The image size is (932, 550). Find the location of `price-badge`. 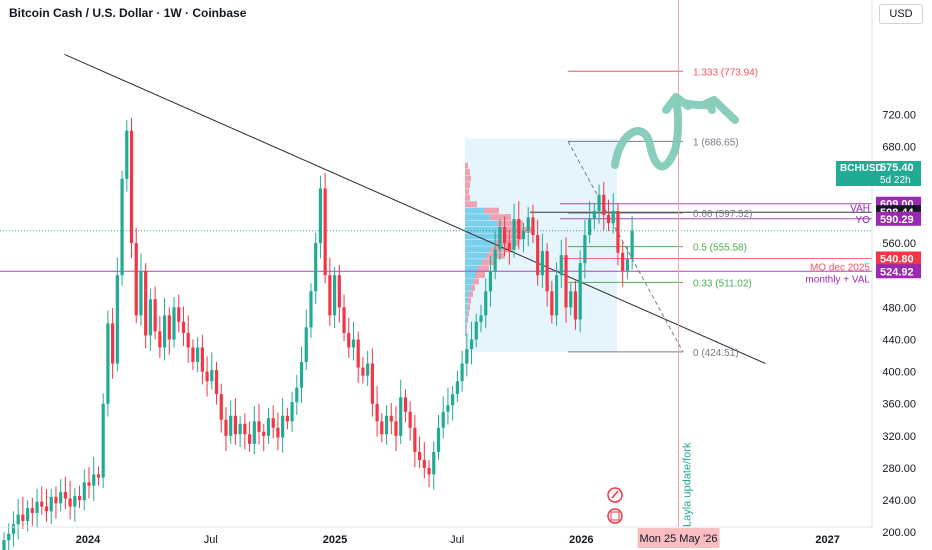

price-badge is located at coordinates (898, 271).